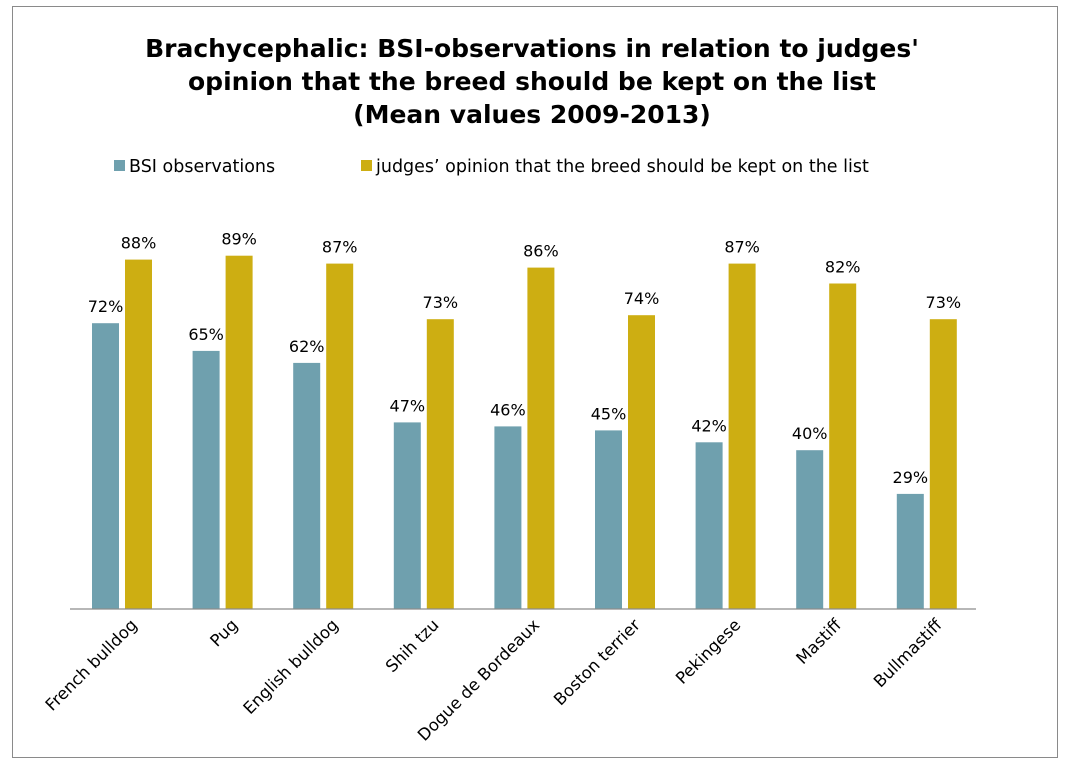 The width and height of the screenshot is (1065, 763). I want to click on bar-bsi-shih-tzu, so click(407, 515).